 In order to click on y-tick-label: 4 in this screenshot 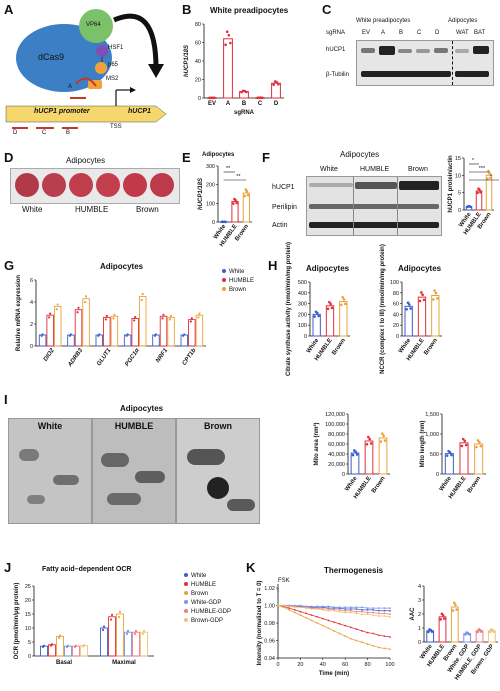, I will do `click(419, 587)`.